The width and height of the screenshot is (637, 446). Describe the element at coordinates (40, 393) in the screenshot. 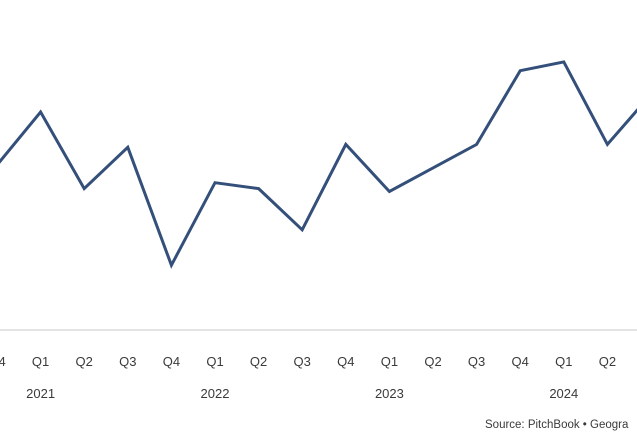

I see `year-label: 2021` at that location.